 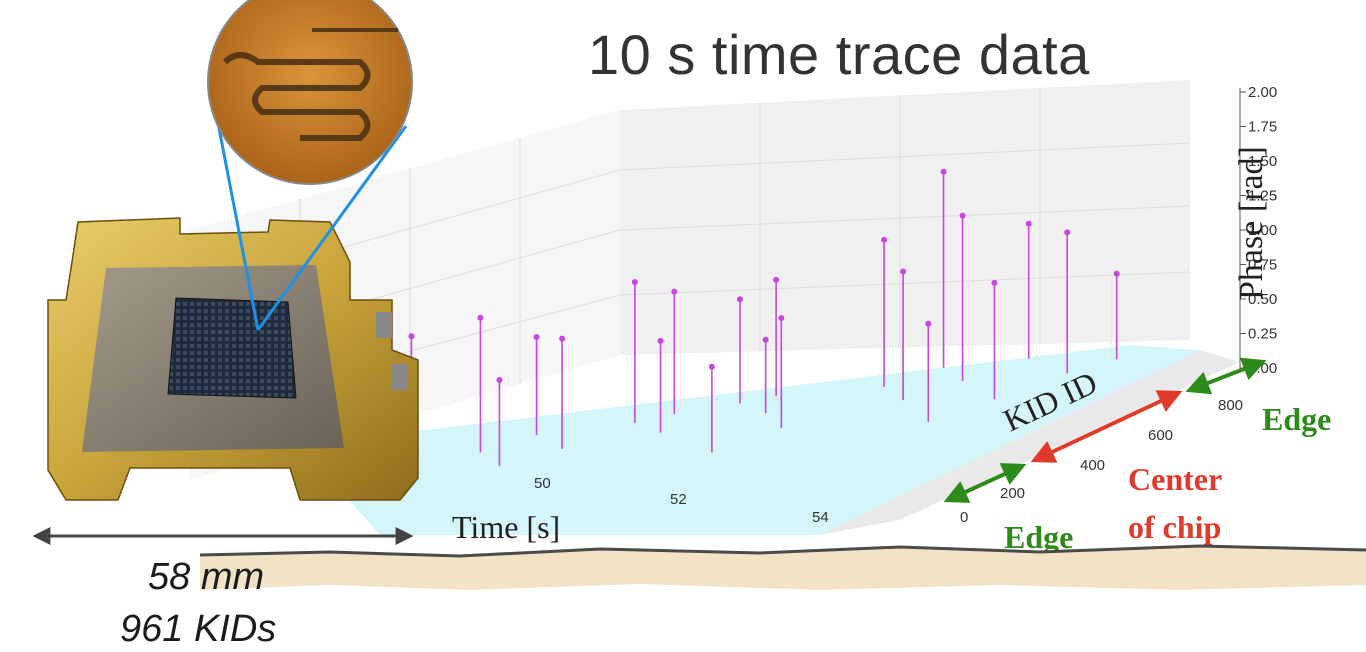 What do you see at coordinates (1012, 493) in the screenshot?
I see `y-tick-label: 200` at bounding box center [1012, 493].